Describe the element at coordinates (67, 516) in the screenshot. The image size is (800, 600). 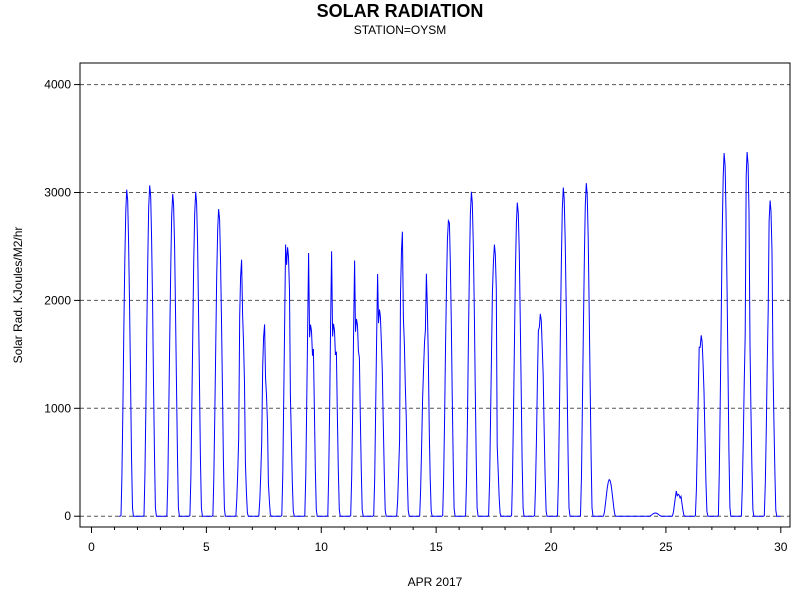
I see `y-tick-label: 0` at that location.